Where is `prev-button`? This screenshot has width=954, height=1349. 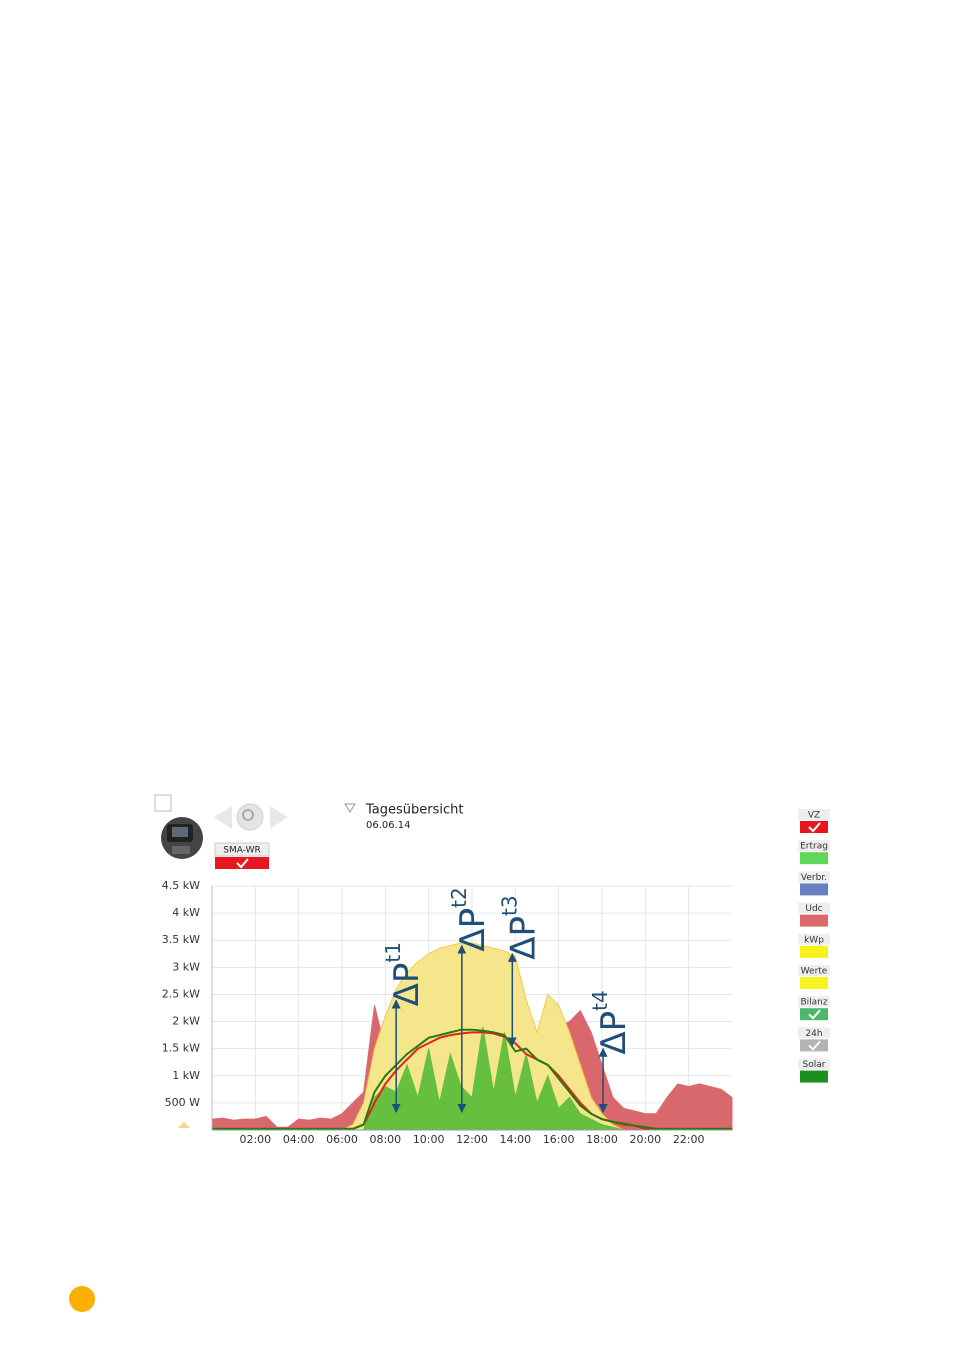 prev-button is located at coordinates (223, 817).